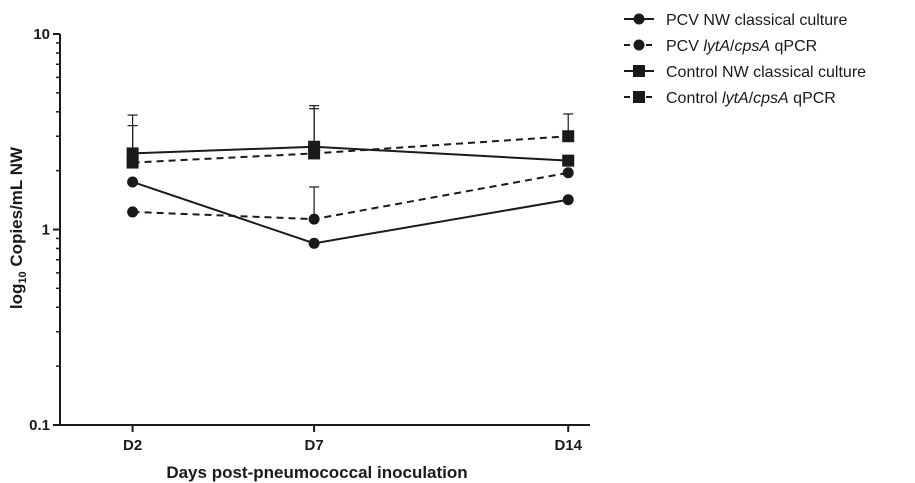 Image resolution: width=915 pixels, height=483 pixels. Describe the element at coordinates (316, 472) in the screenshot. I see `x-axis-title: Days post-pneumococcal inoculation` at that location.